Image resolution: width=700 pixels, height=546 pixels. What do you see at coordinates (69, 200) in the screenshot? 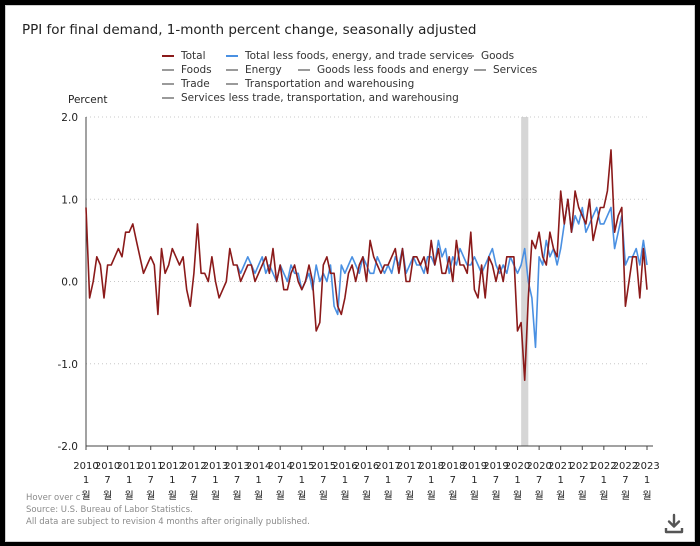
I see `y-tick-label: 1.0` at bounding box center [69, 200].